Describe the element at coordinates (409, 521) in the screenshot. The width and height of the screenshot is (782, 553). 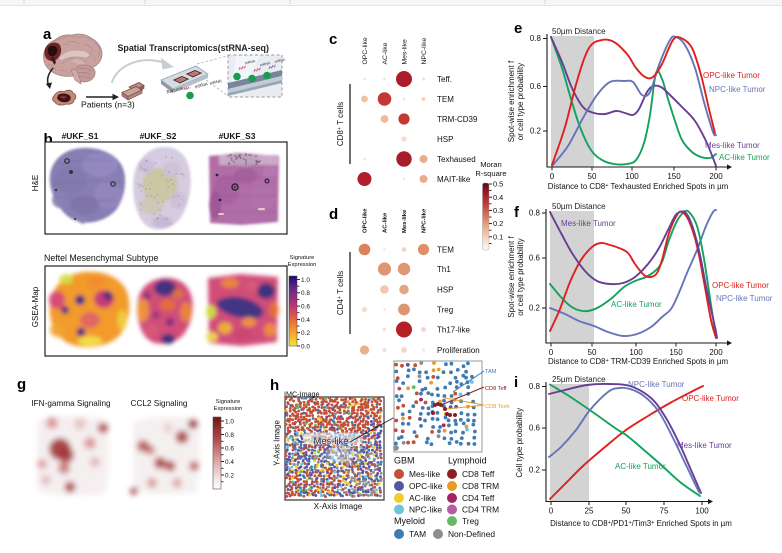
I see `svg-text: Myeloid` at that location.